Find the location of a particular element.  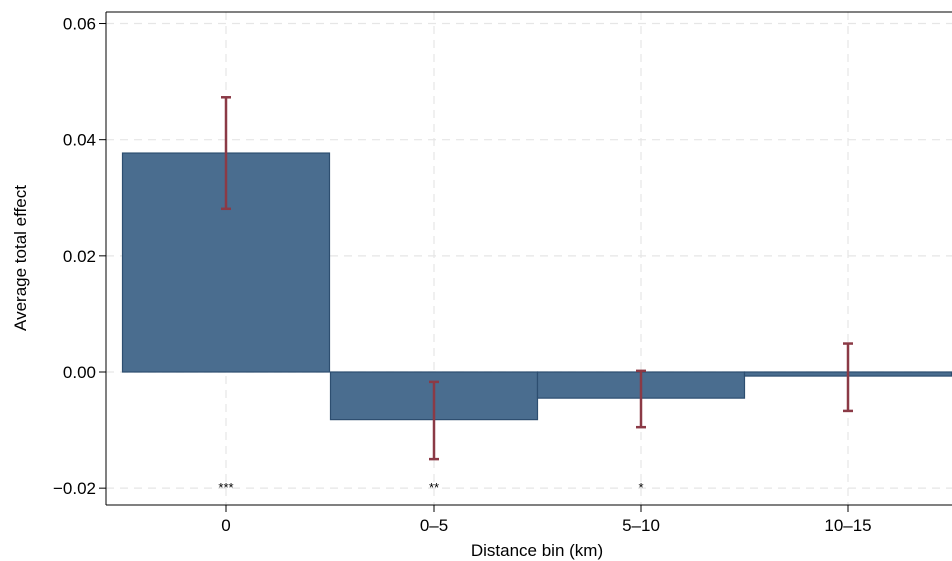

y-axis-title: Average total effect is located at coordinates (20, 258).